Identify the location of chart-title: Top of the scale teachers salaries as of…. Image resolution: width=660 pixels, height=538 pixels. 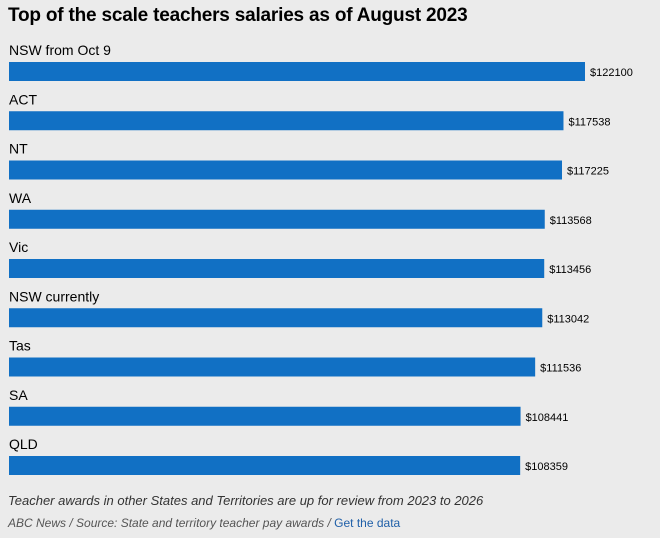
(238, 15).